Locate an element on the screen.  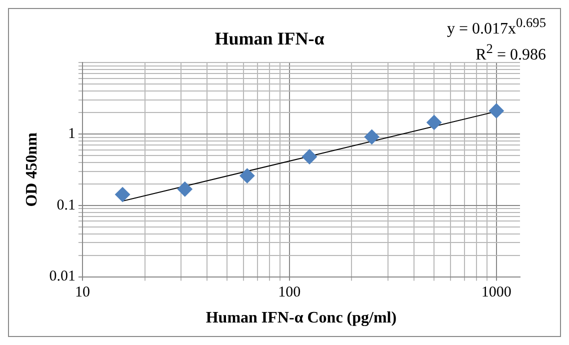
x-tick-label: 10 is located at coordinates (82, 292).